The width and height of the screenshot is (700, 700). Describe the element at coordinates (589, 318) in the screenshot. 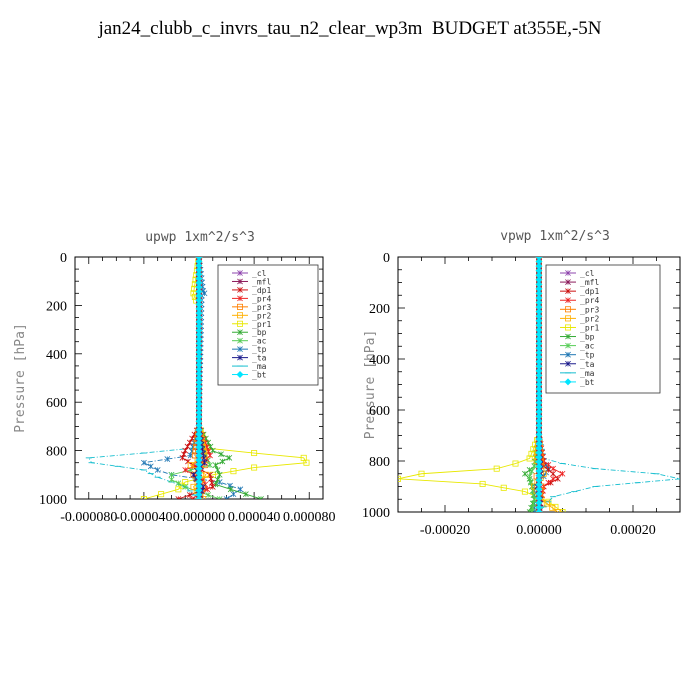

I see `legend-label-pr2: _pr2` at that location.